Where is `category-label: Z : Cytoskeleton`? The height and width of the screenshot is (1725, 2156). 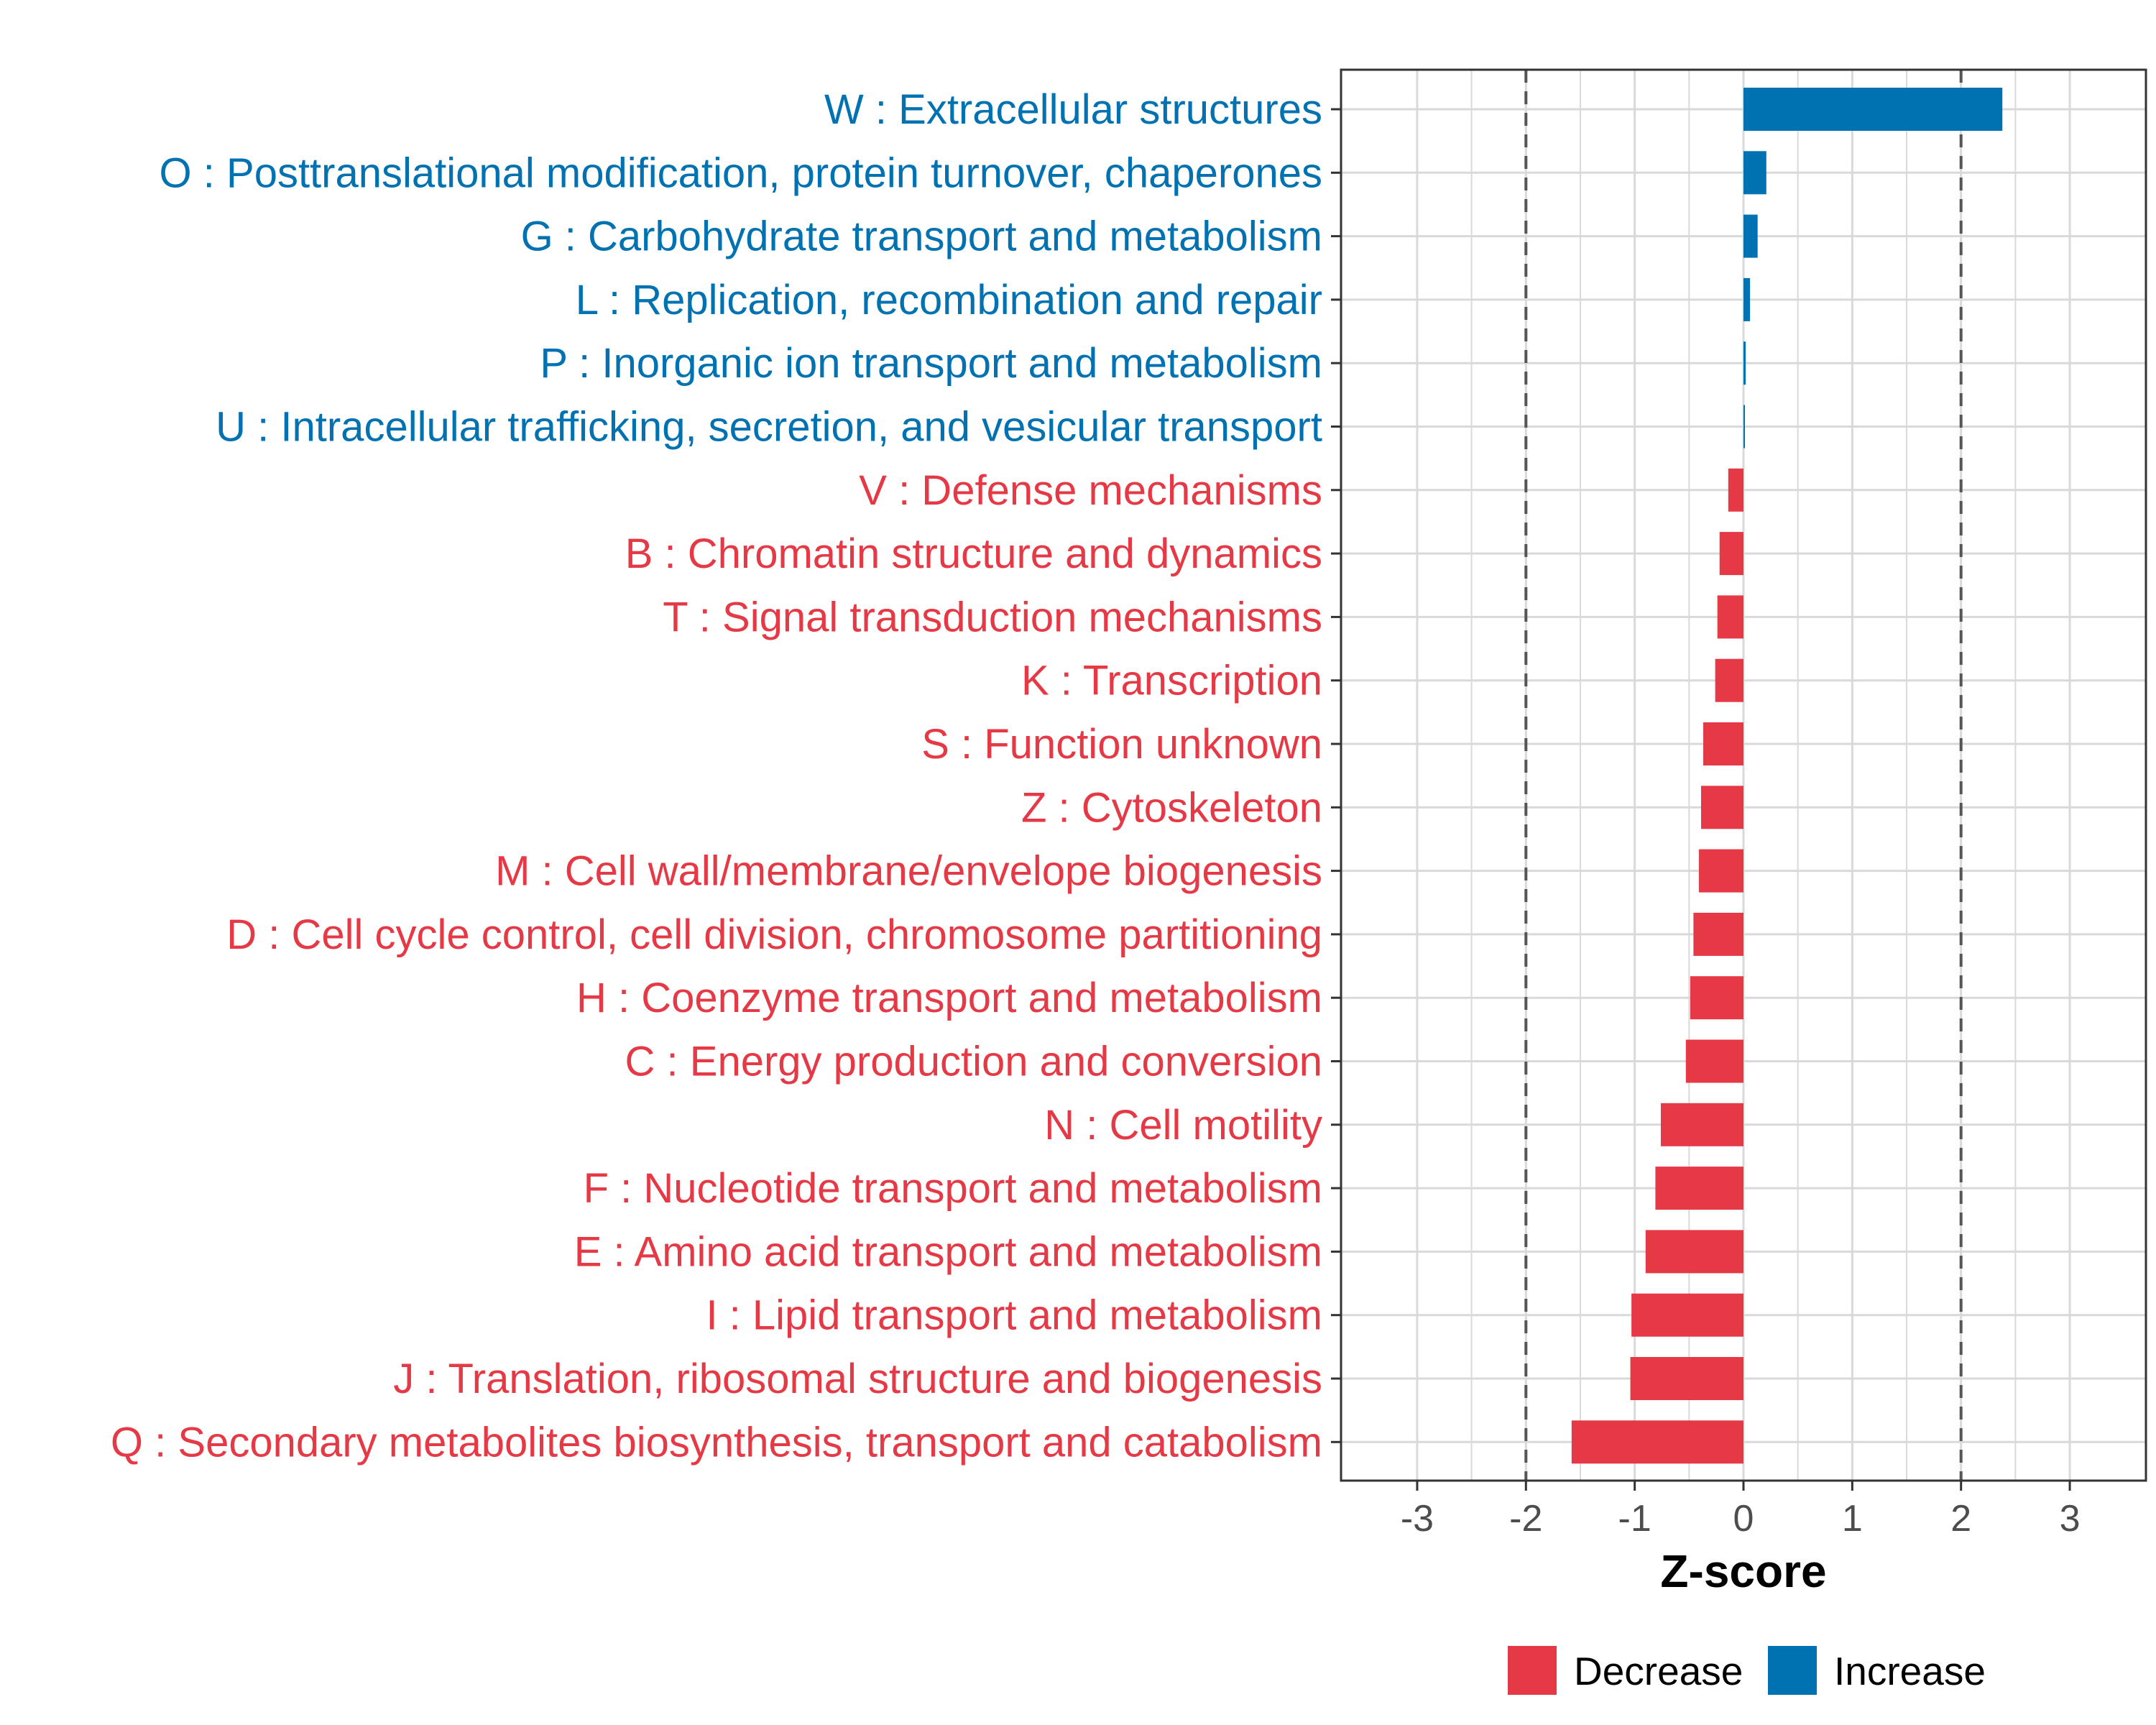
category-label: Z : Cytoskeleton is located at coordinates (1171, 807).